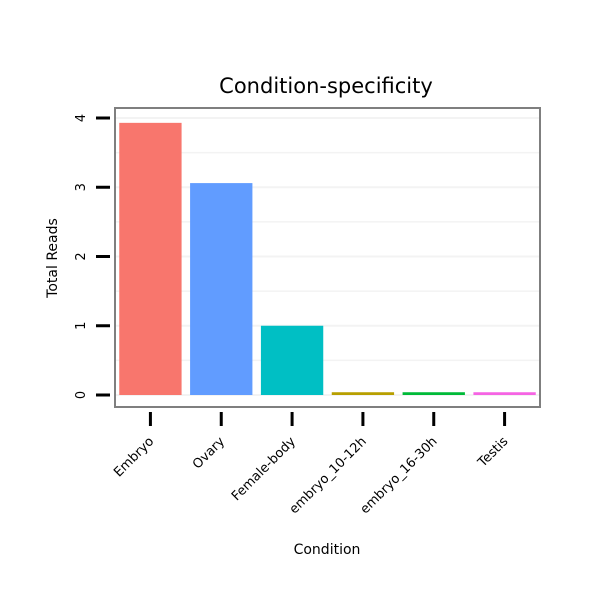 The width and height of the screenshot is (600, 600). Describe the element at coordinates (326, 86) in the screenshot. I see `chart-title: Condition-specificity` at that location.